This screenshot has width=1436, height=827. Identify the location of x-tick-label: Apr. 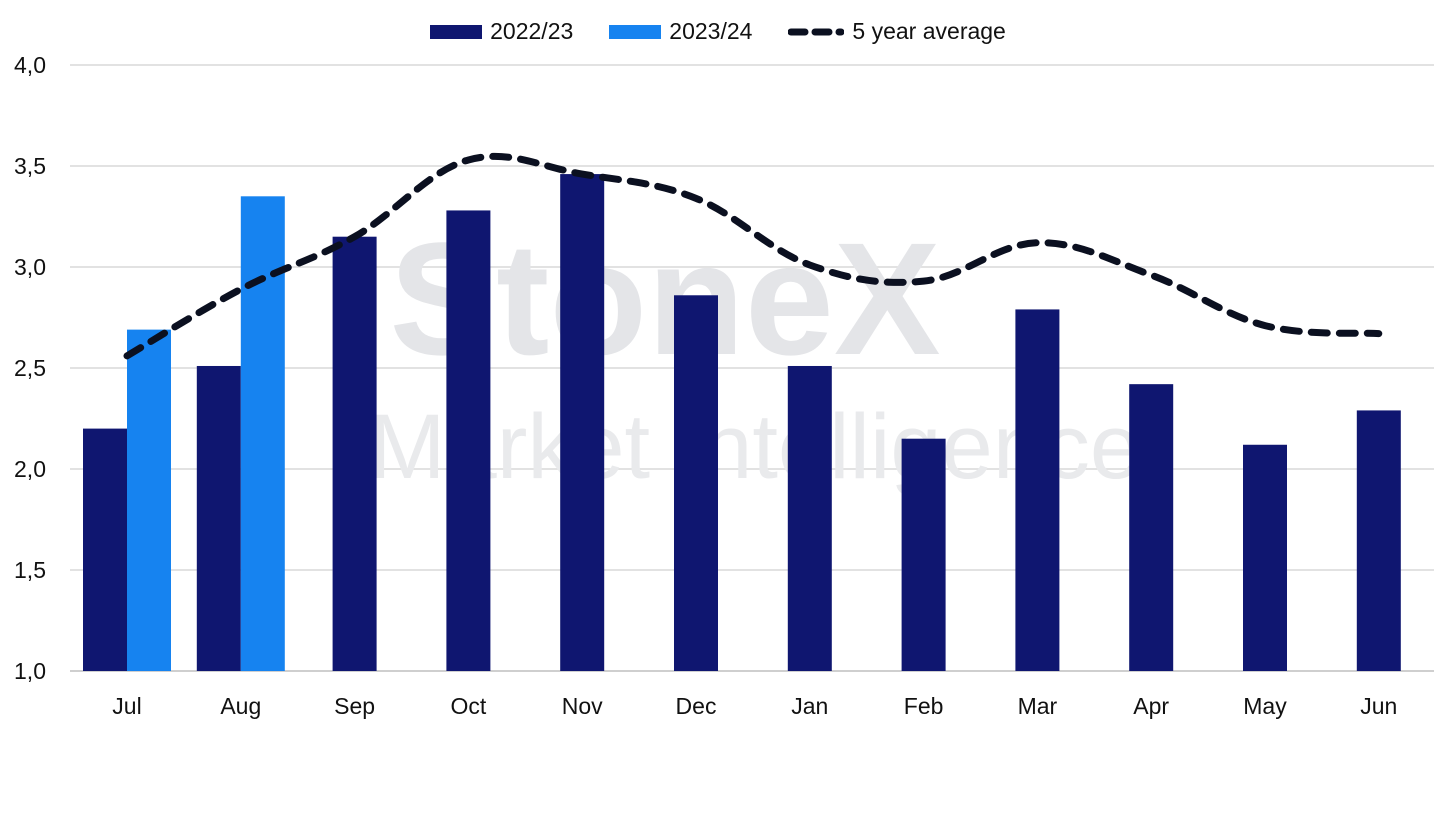
(1151, 706).